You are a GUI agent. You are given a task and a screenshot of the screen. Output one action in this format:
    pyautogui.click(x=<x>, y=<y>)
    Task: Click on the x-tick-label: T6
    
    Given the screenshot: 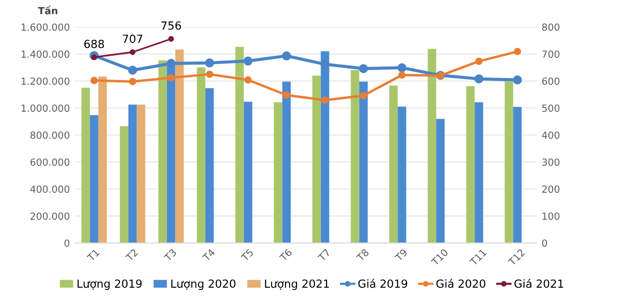 What is the action you would take?
    pyautogui.click(x=285, y=255)
    